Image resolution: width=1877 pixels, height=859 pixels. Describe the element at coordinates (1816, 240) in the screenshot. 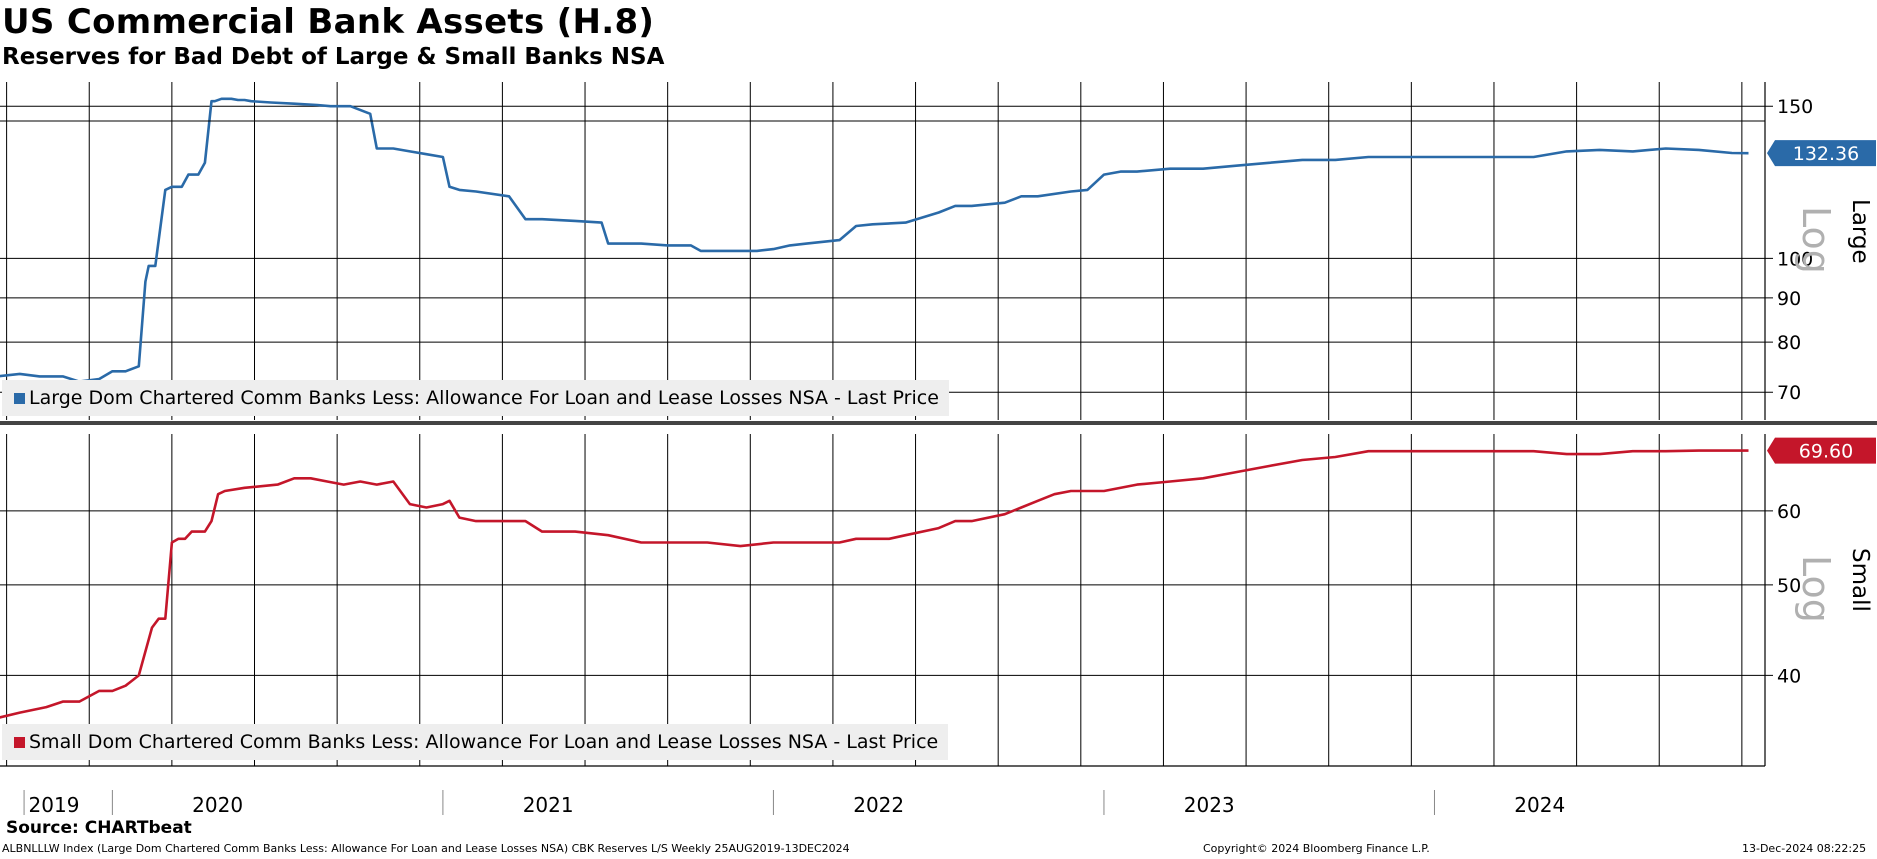

I see `log-scale-label-large: Log` at that location.